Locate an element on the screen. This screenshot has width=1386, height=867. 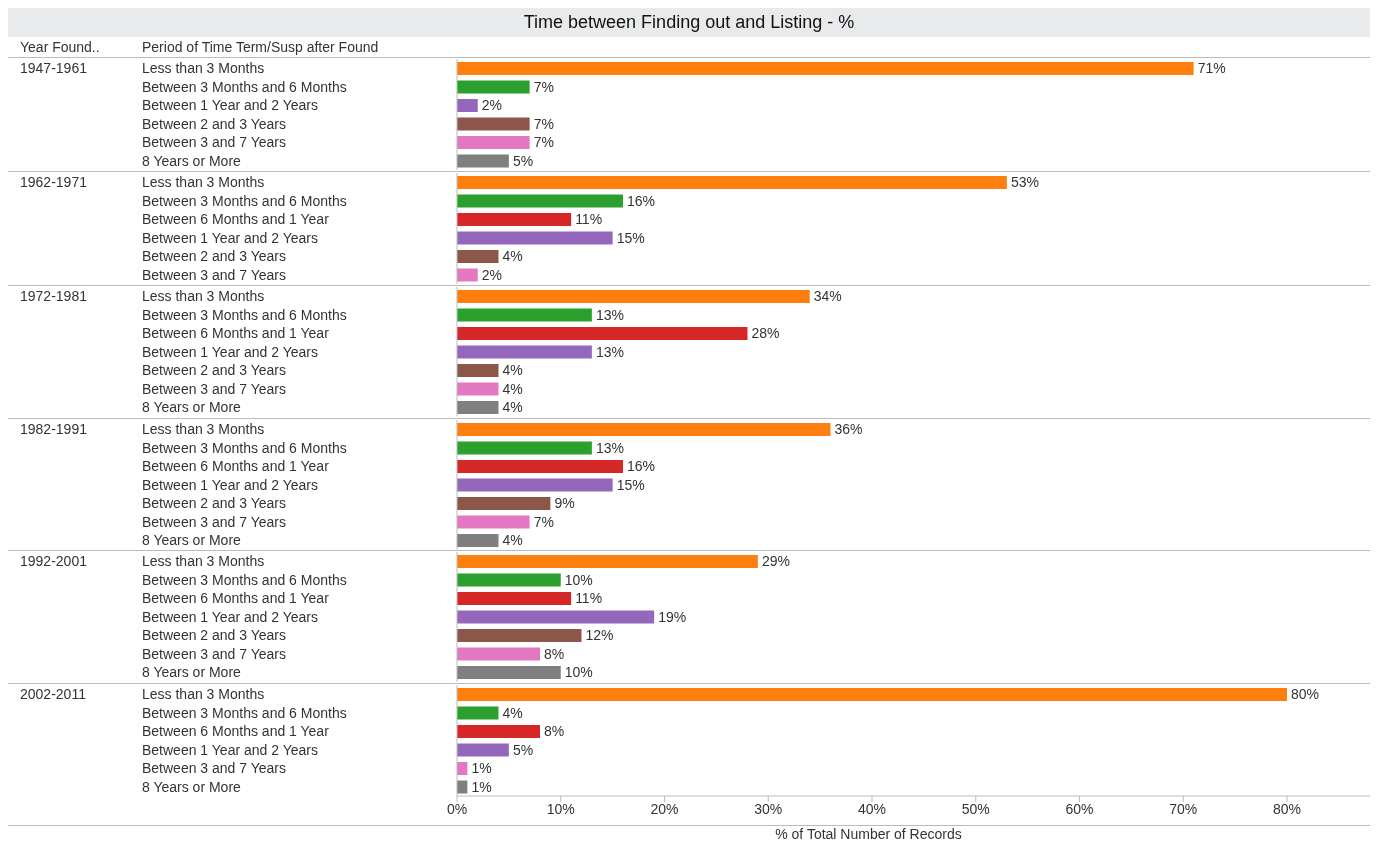
x-tick-label: 20% is located at coordinates (664, 808).